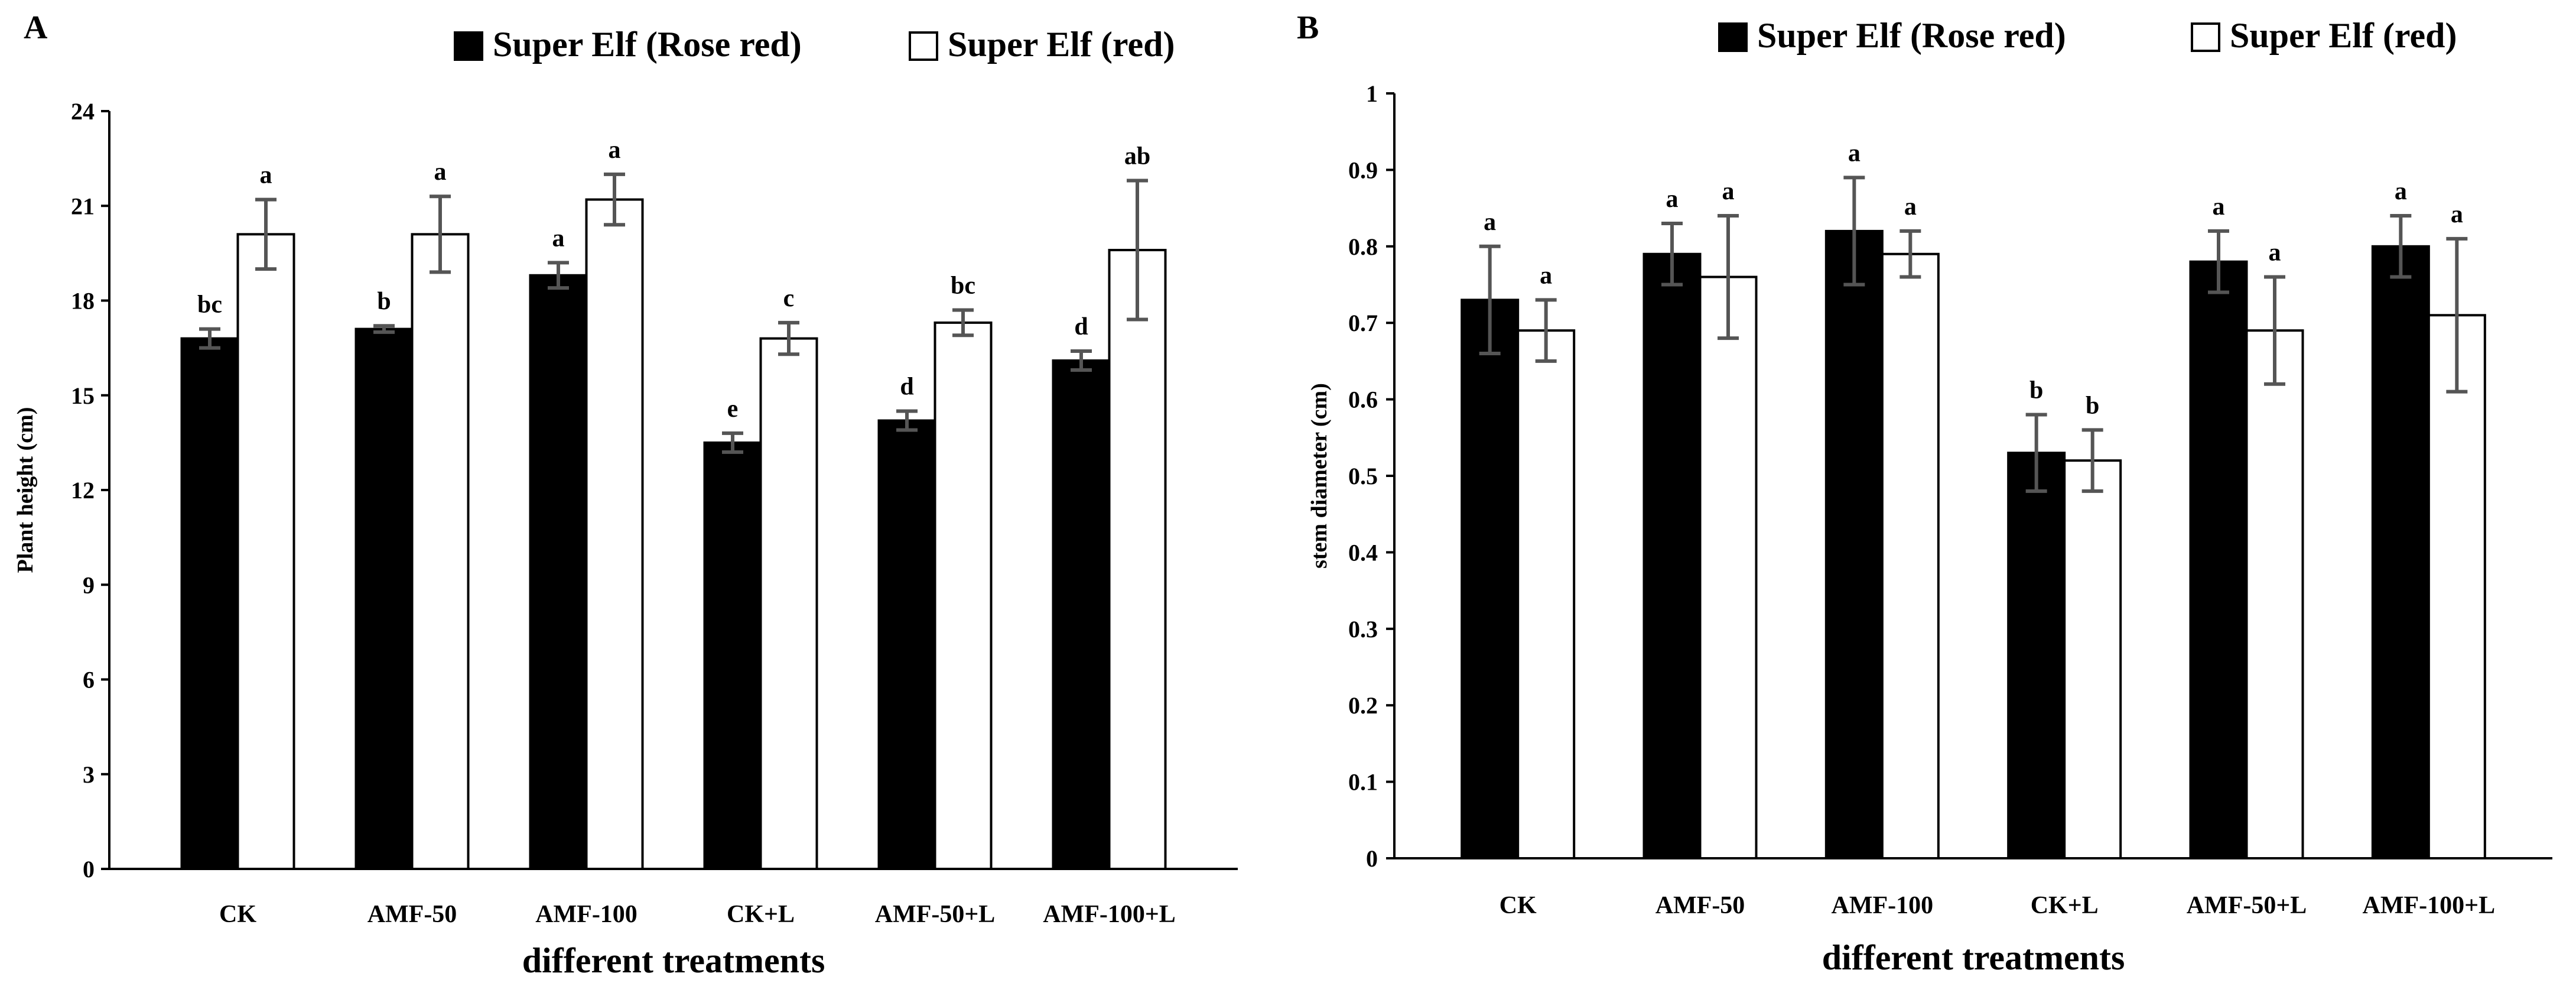  What do you see at coordinates (2036, 390) in the screenshot?
I see `panel-b-sig-label-0-3: b` at bounding box center [2036, 390].